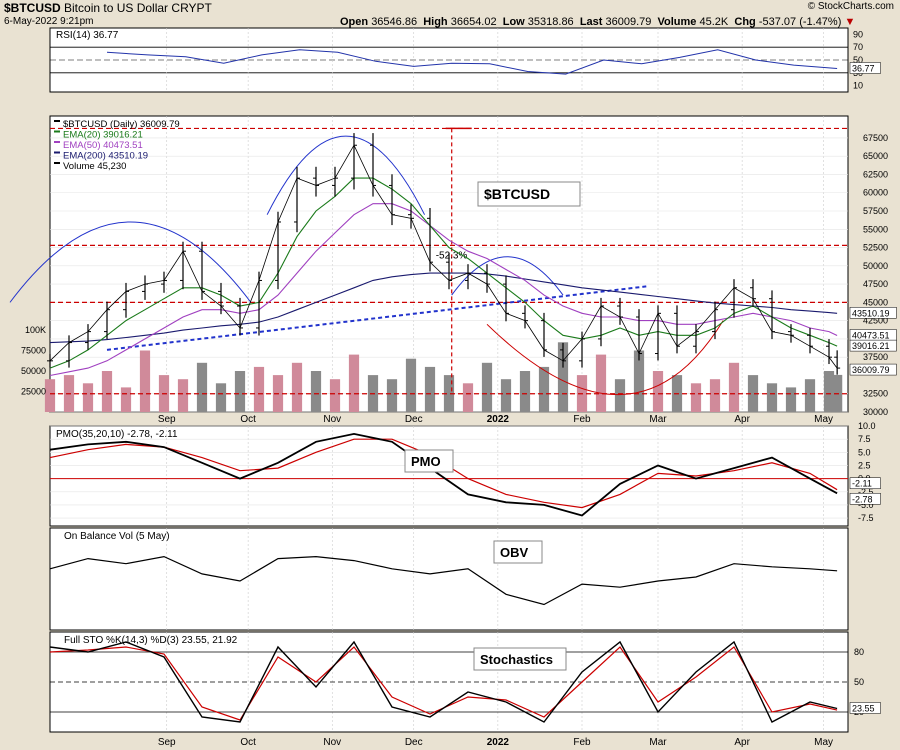  What do you see at coordinates (414, 742) in the screenshot?
I see `bottom-month-label: Dec` at bounding box center [414, 742].